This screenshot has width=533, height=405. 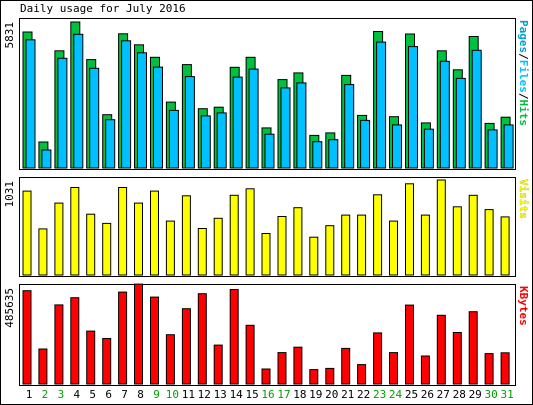 I want to click on x-tick-label-day-7: 7, so click(x=124, y=394).